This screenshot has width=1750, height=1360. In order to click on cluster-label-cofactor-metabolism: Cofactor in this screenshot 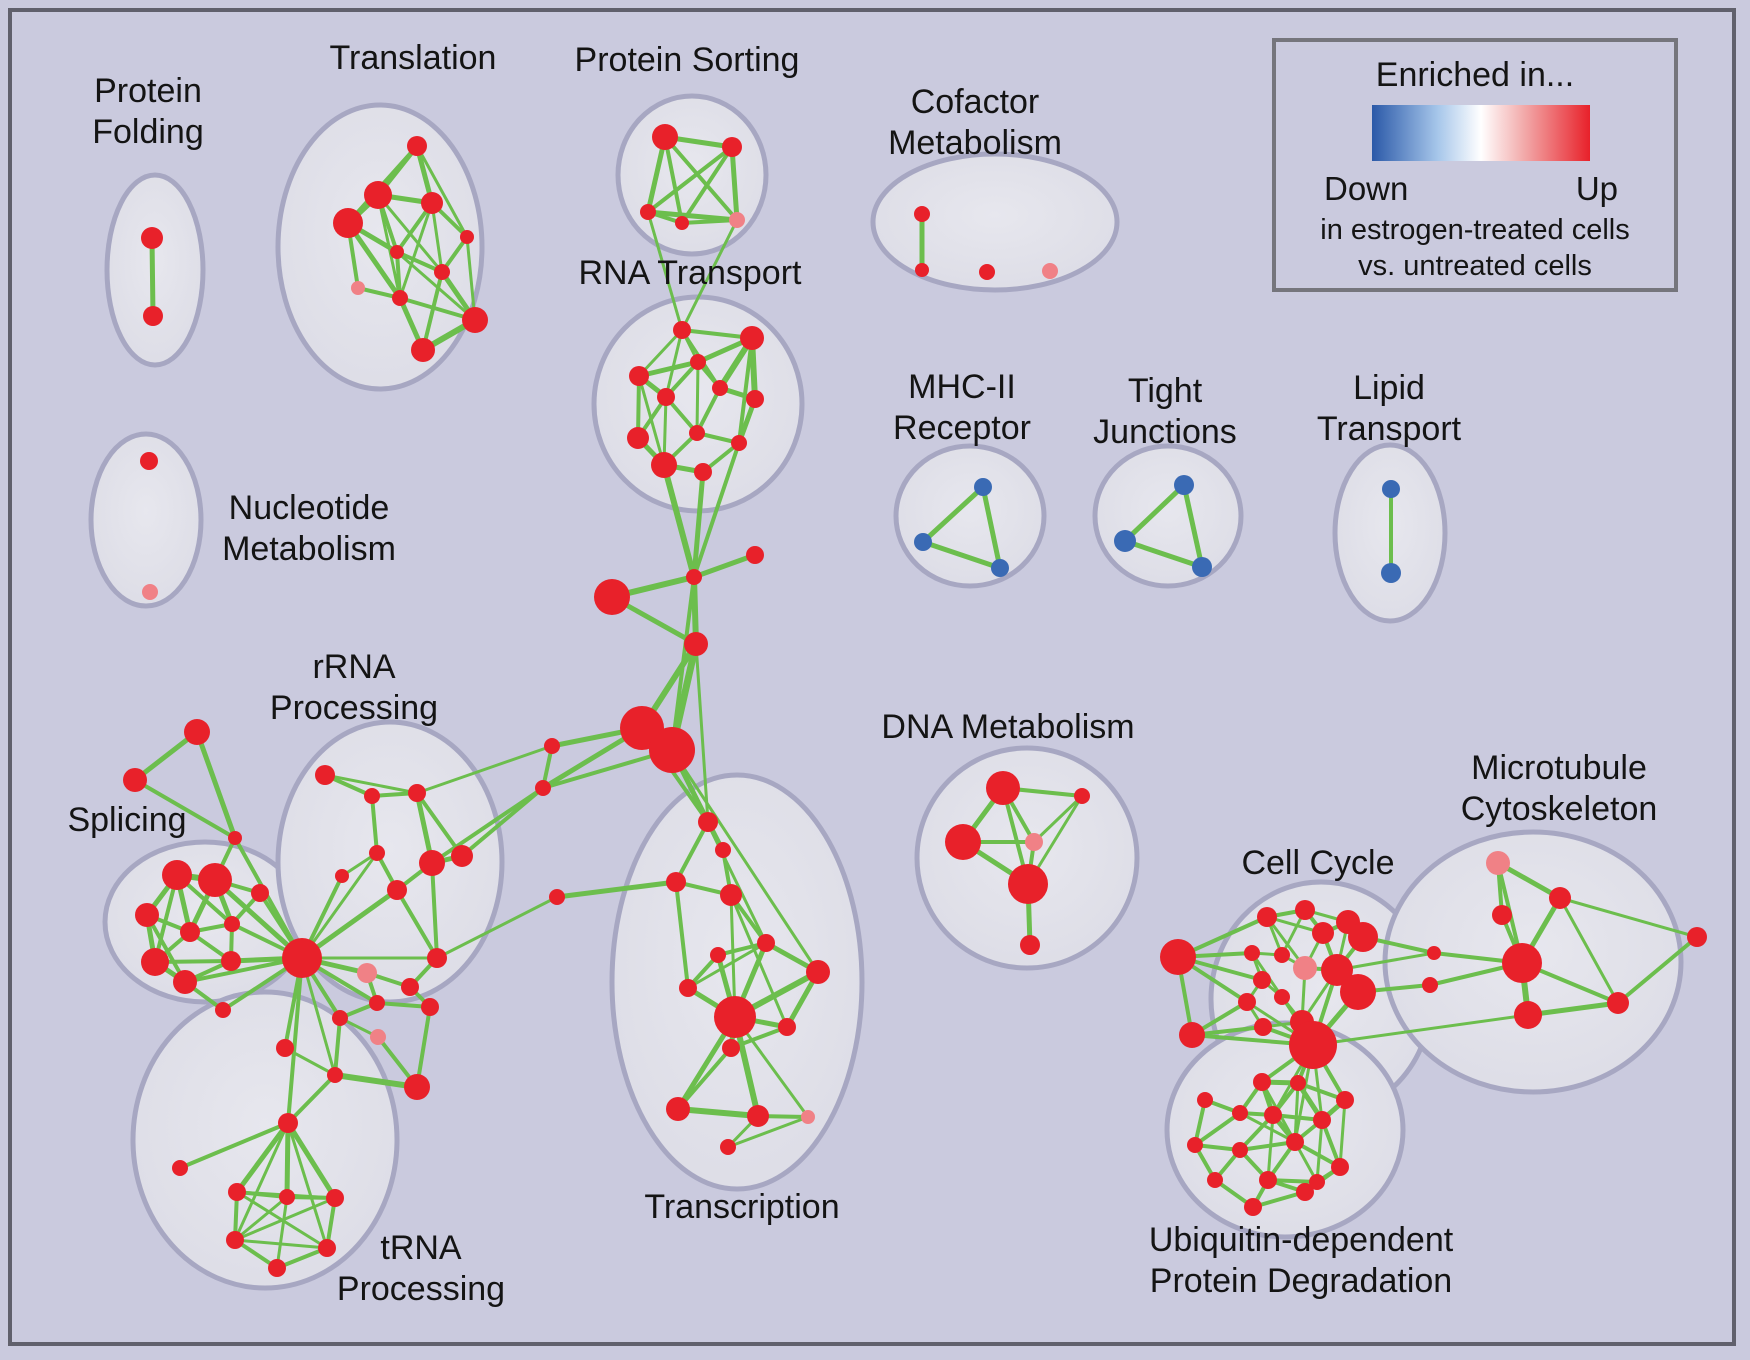, I will do `click(975, 102)`.